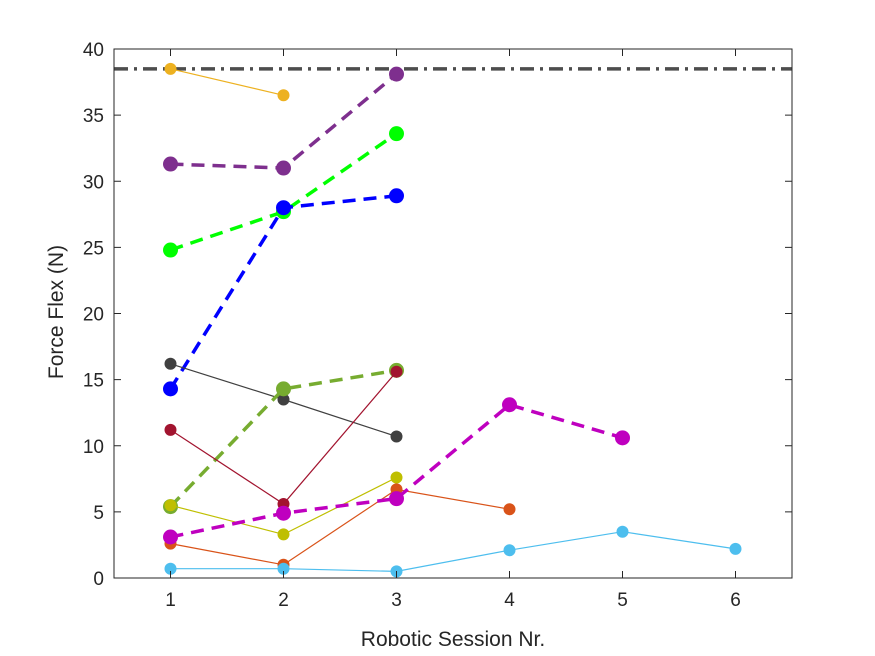 The height and width of the screenshot is (656, 875). What do you see at coordinates (98, 513) in the screenshot?
I see `y-tick-label: 5` at bounding box center [98, 513].